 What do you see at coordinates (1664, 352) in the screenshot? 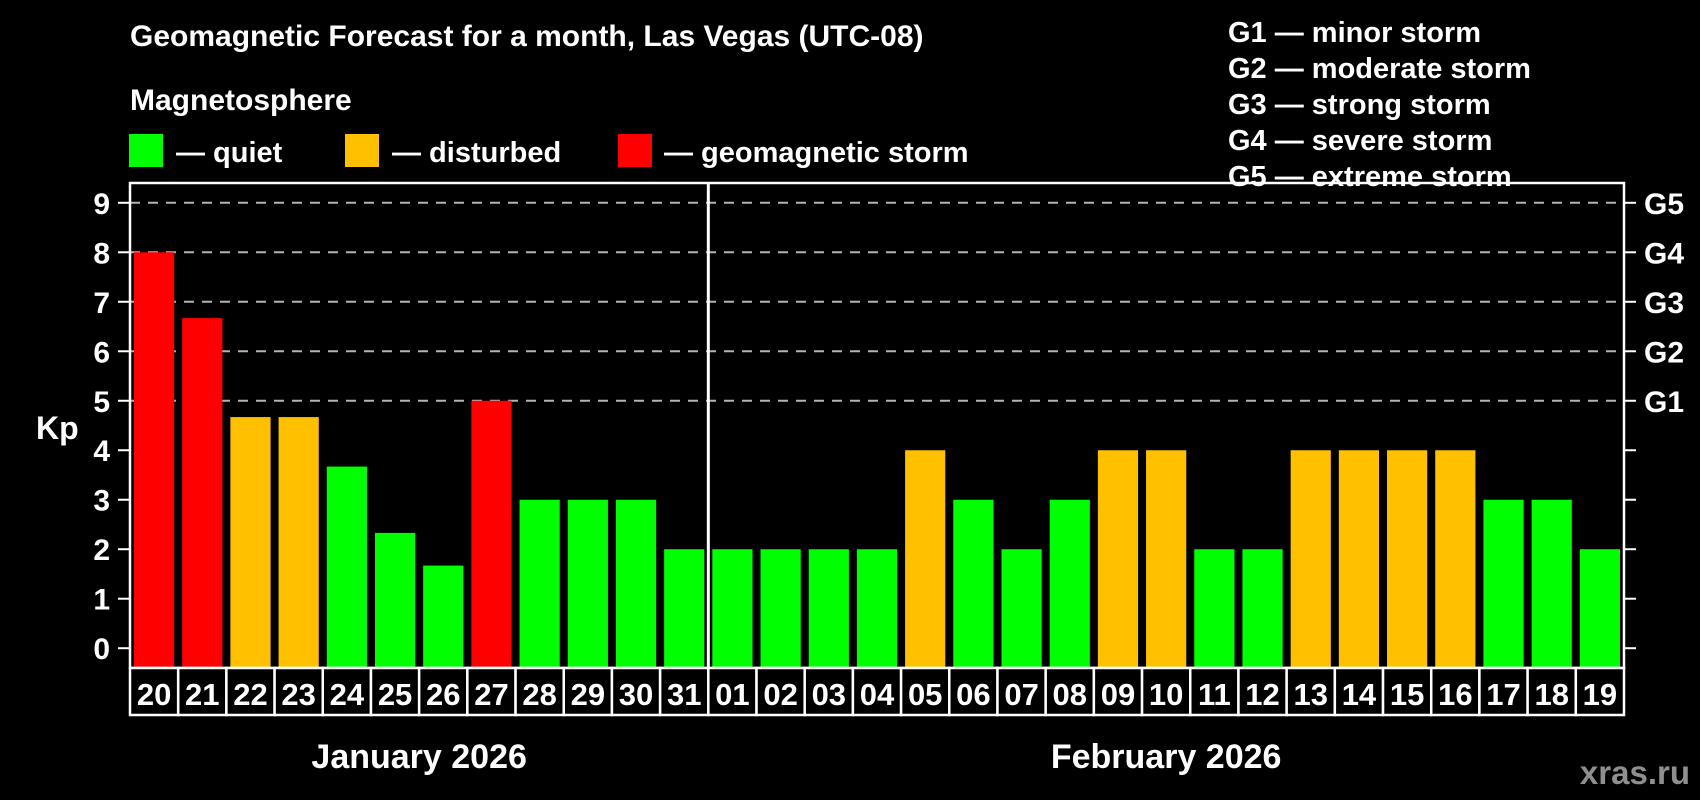
I see `right-axis-label-G2: G2` at bounding box center [1664, 352].